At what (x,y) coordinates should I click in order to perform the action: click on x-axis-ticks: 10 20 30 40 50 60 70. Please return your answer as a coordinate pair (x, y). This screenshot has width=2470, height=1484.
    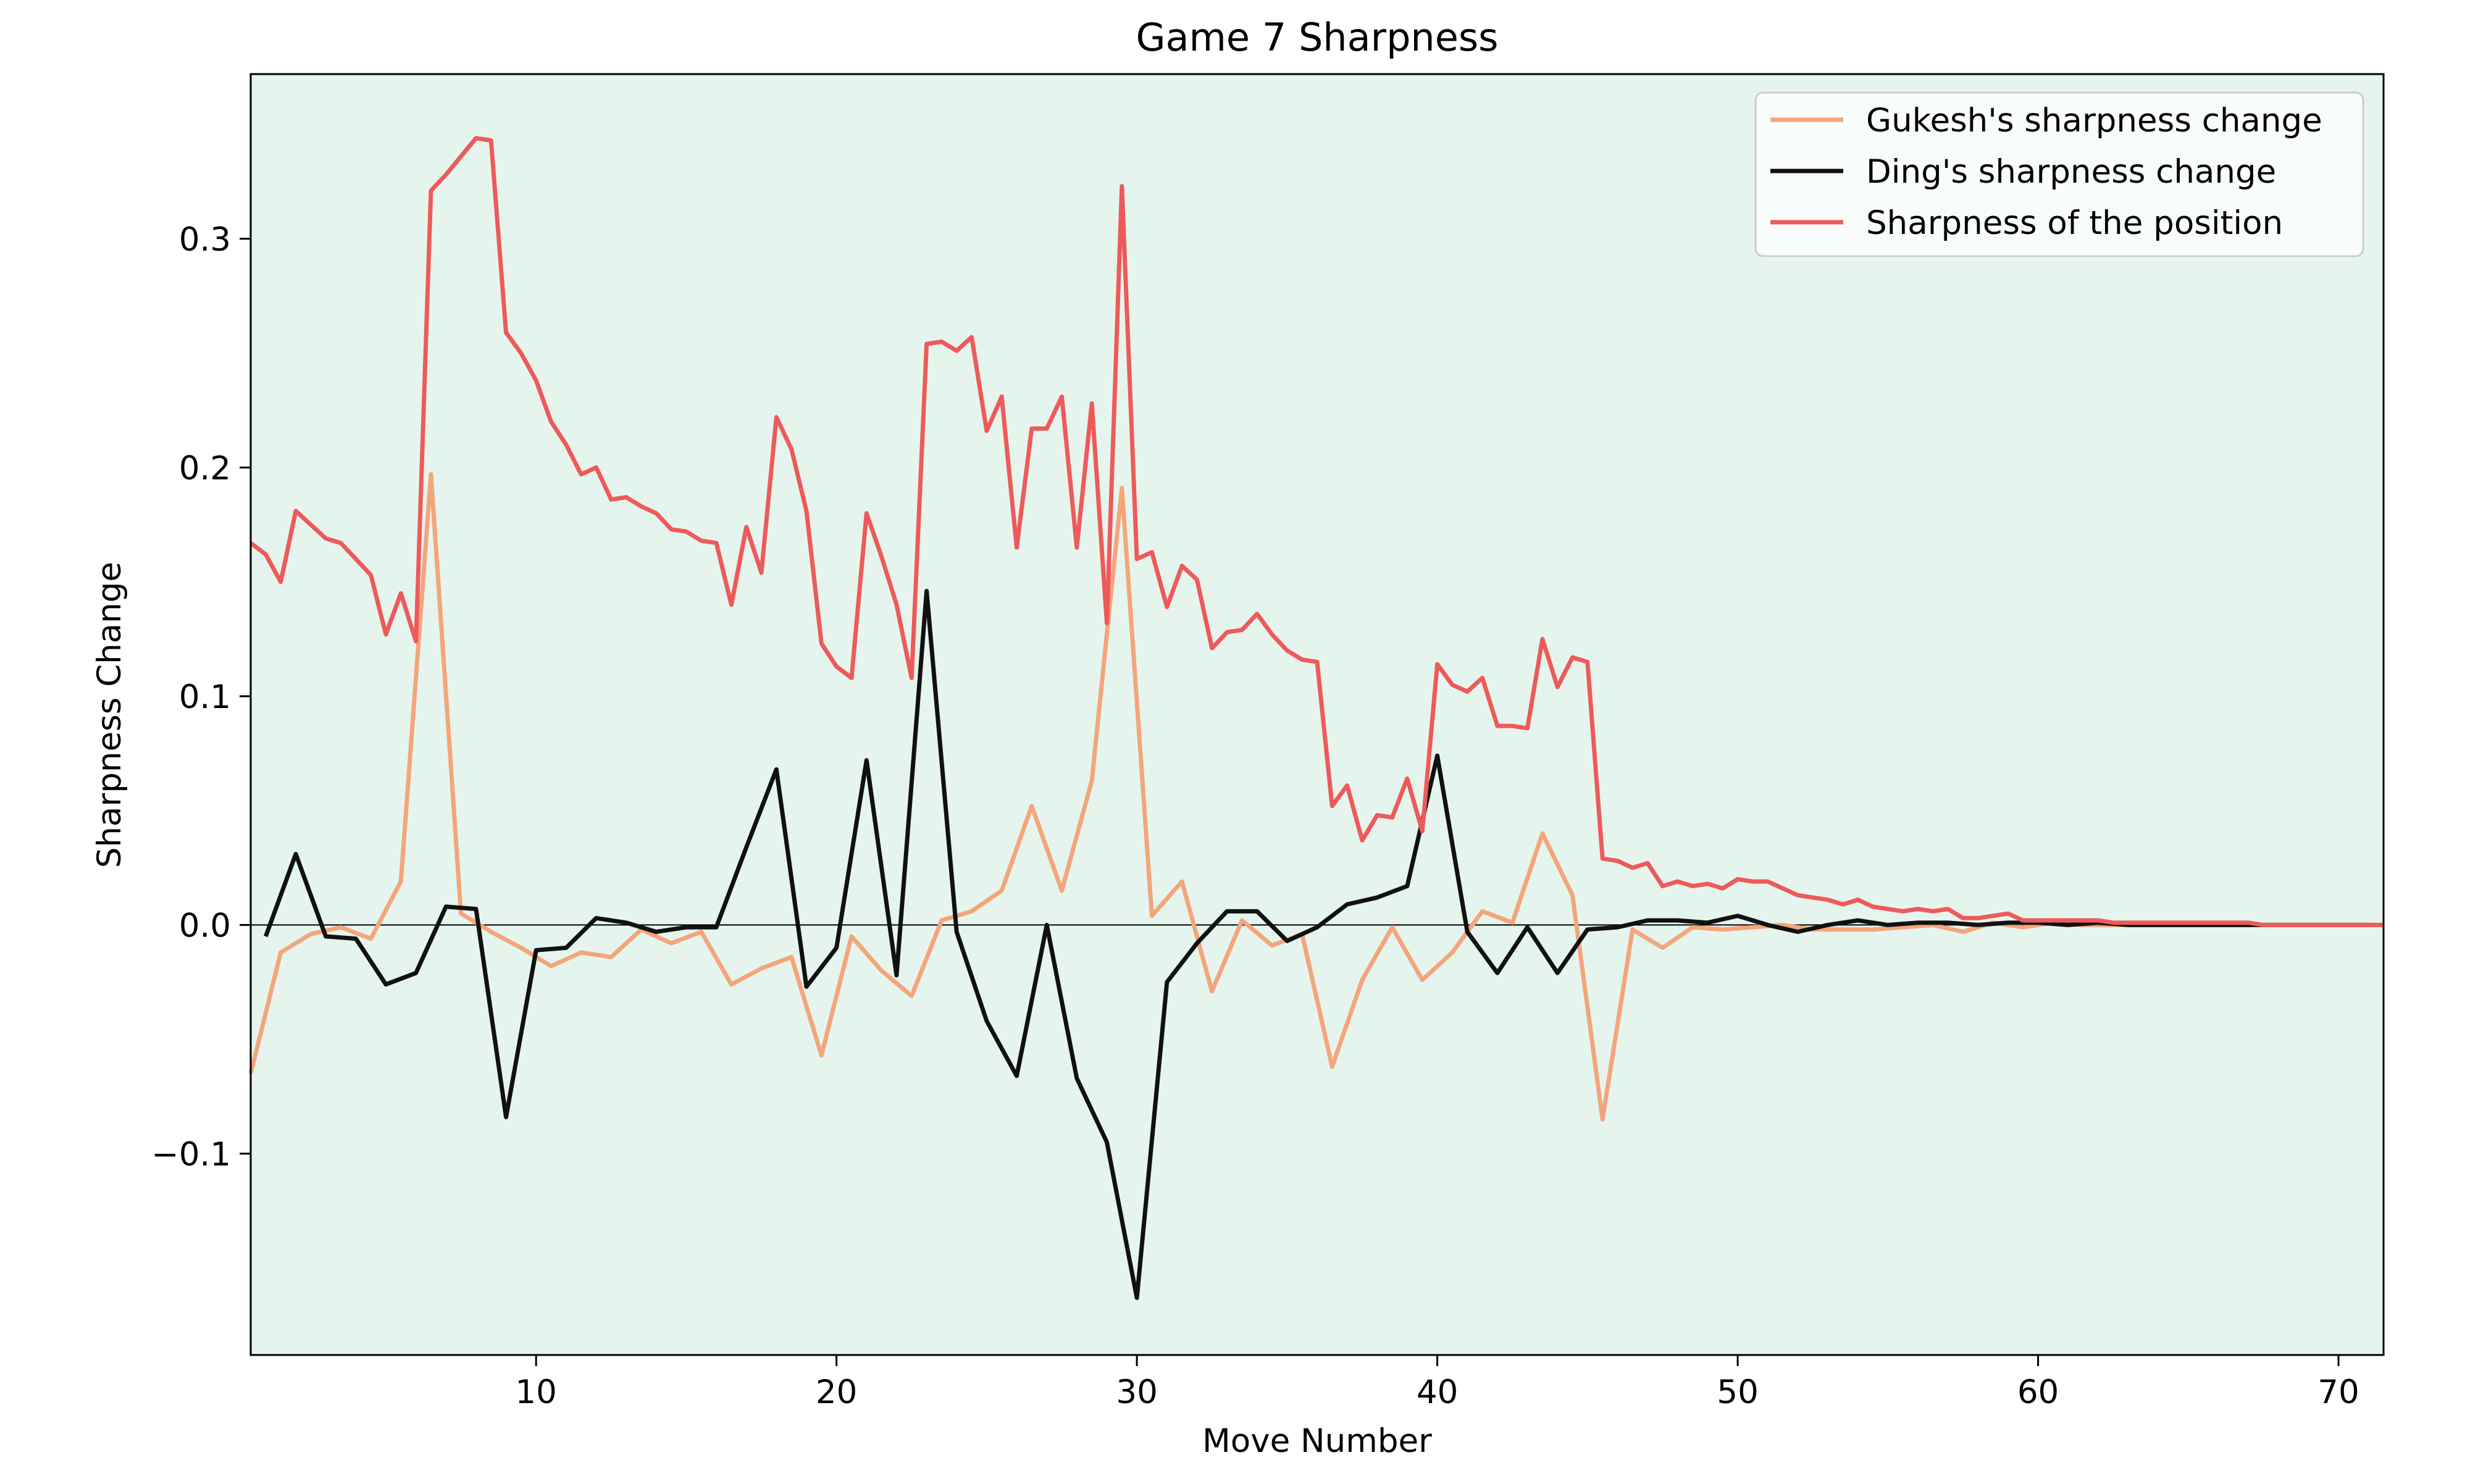
    Looking at the image, I should click on (1437, 1383).